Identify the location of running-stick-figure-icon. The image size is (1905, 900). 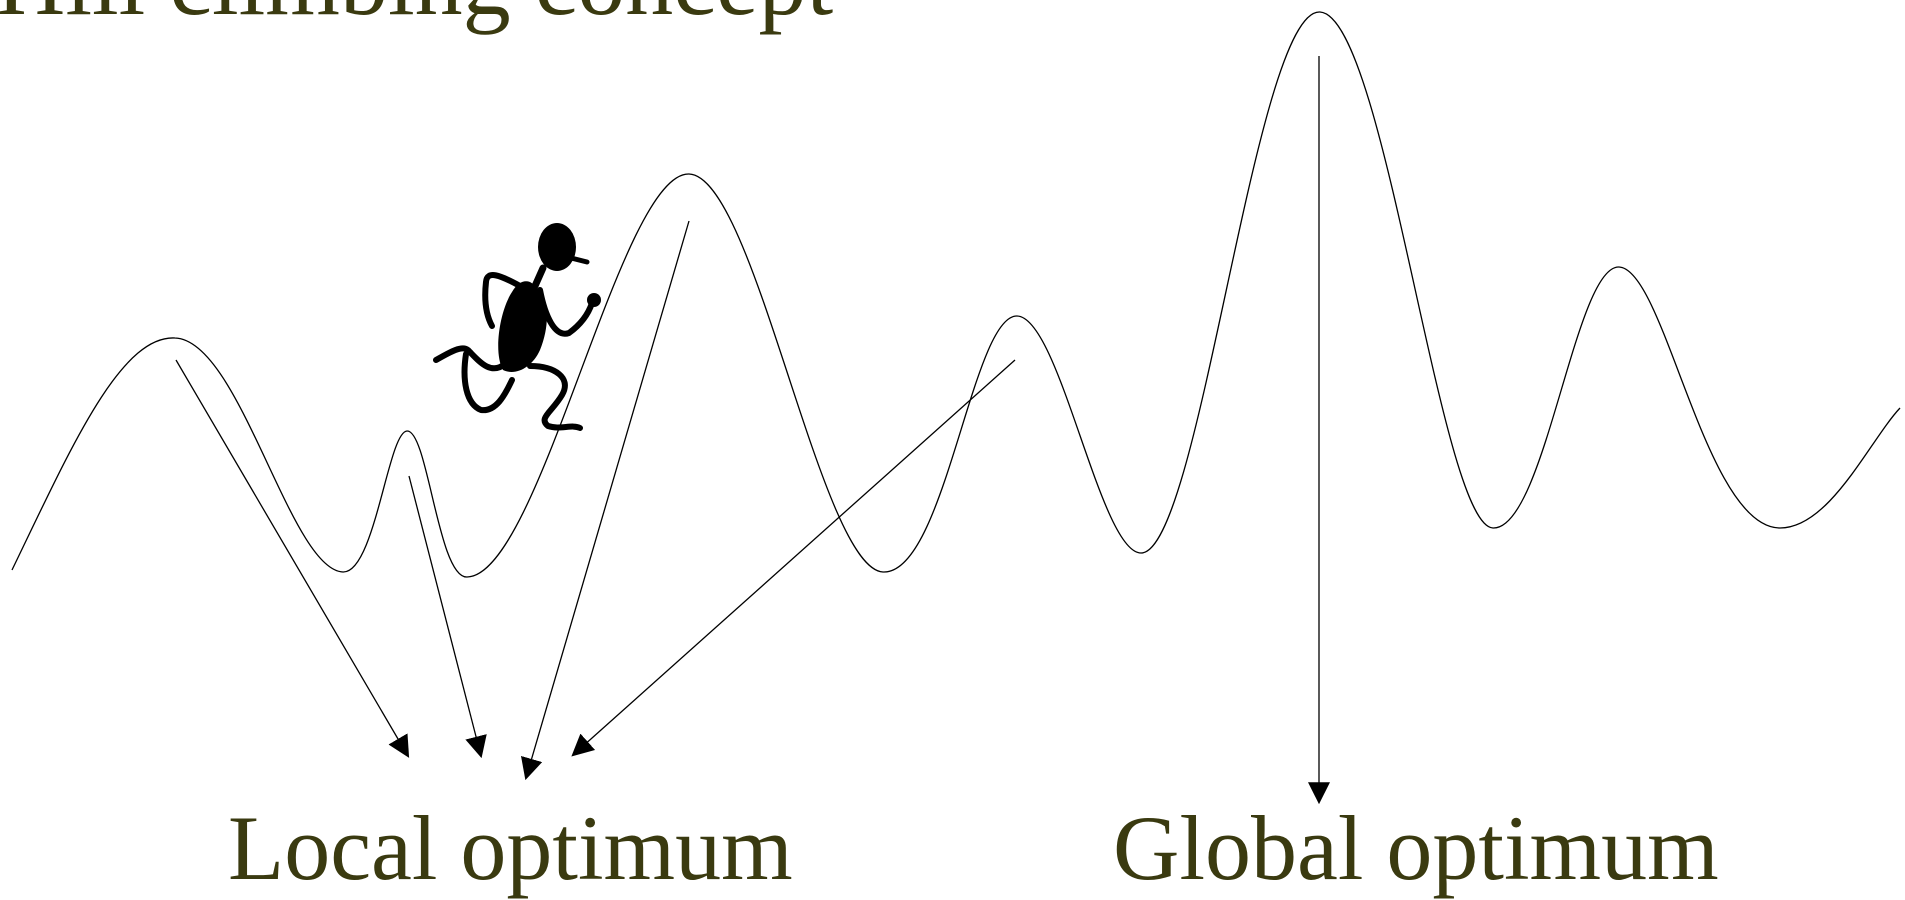
(517, 327).